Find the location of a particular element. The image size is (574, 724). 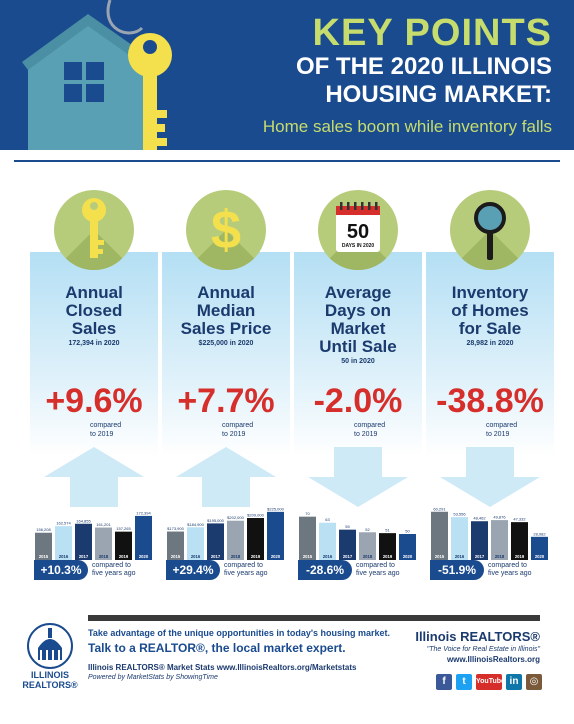

card-title-line: Annual is located at coordinates (94, 292).